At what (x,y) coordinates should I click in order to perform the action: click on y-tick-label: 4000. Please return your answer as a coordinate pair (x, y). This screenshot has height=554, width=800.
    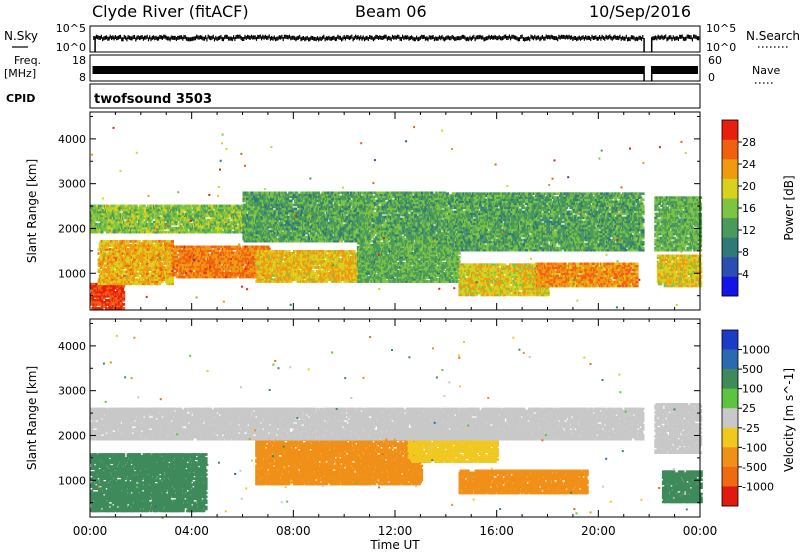
    Looking at the image, I should click on (72, 139).